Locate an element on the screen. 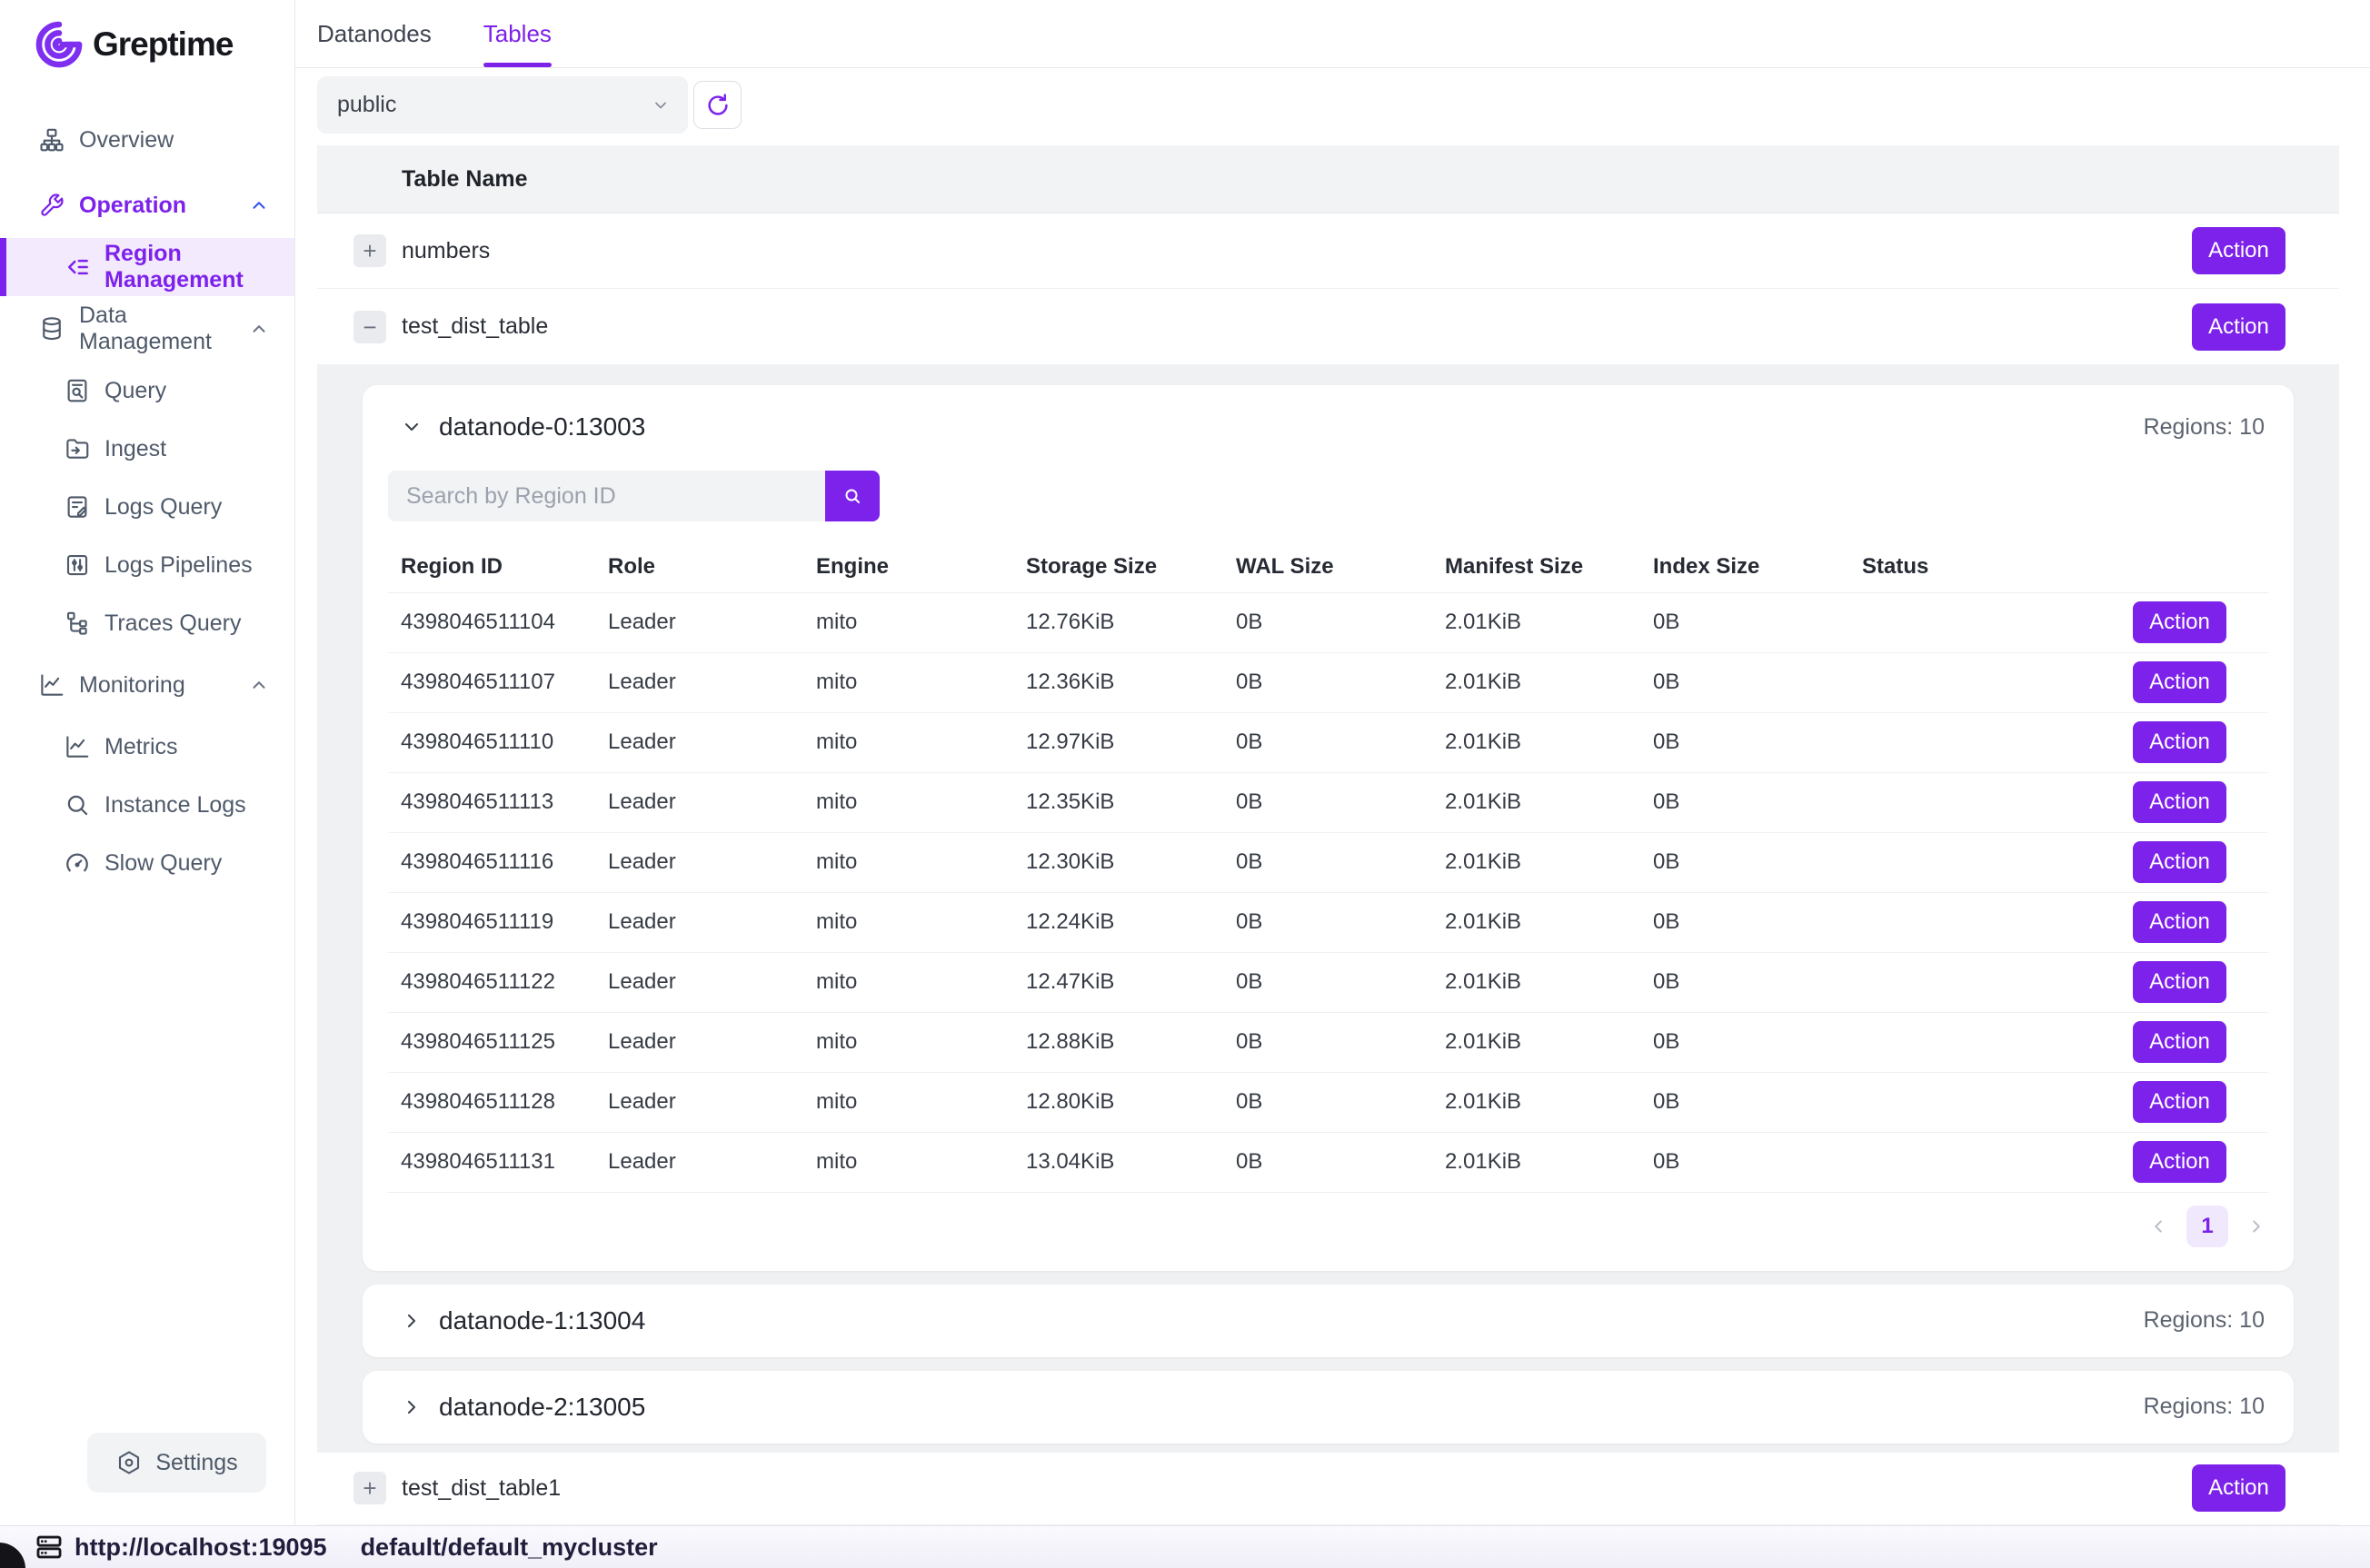 This screenshot has width=2370, height=1568. cell-storage-size: 13.04KiB is located at coordinates (1118, 1162).